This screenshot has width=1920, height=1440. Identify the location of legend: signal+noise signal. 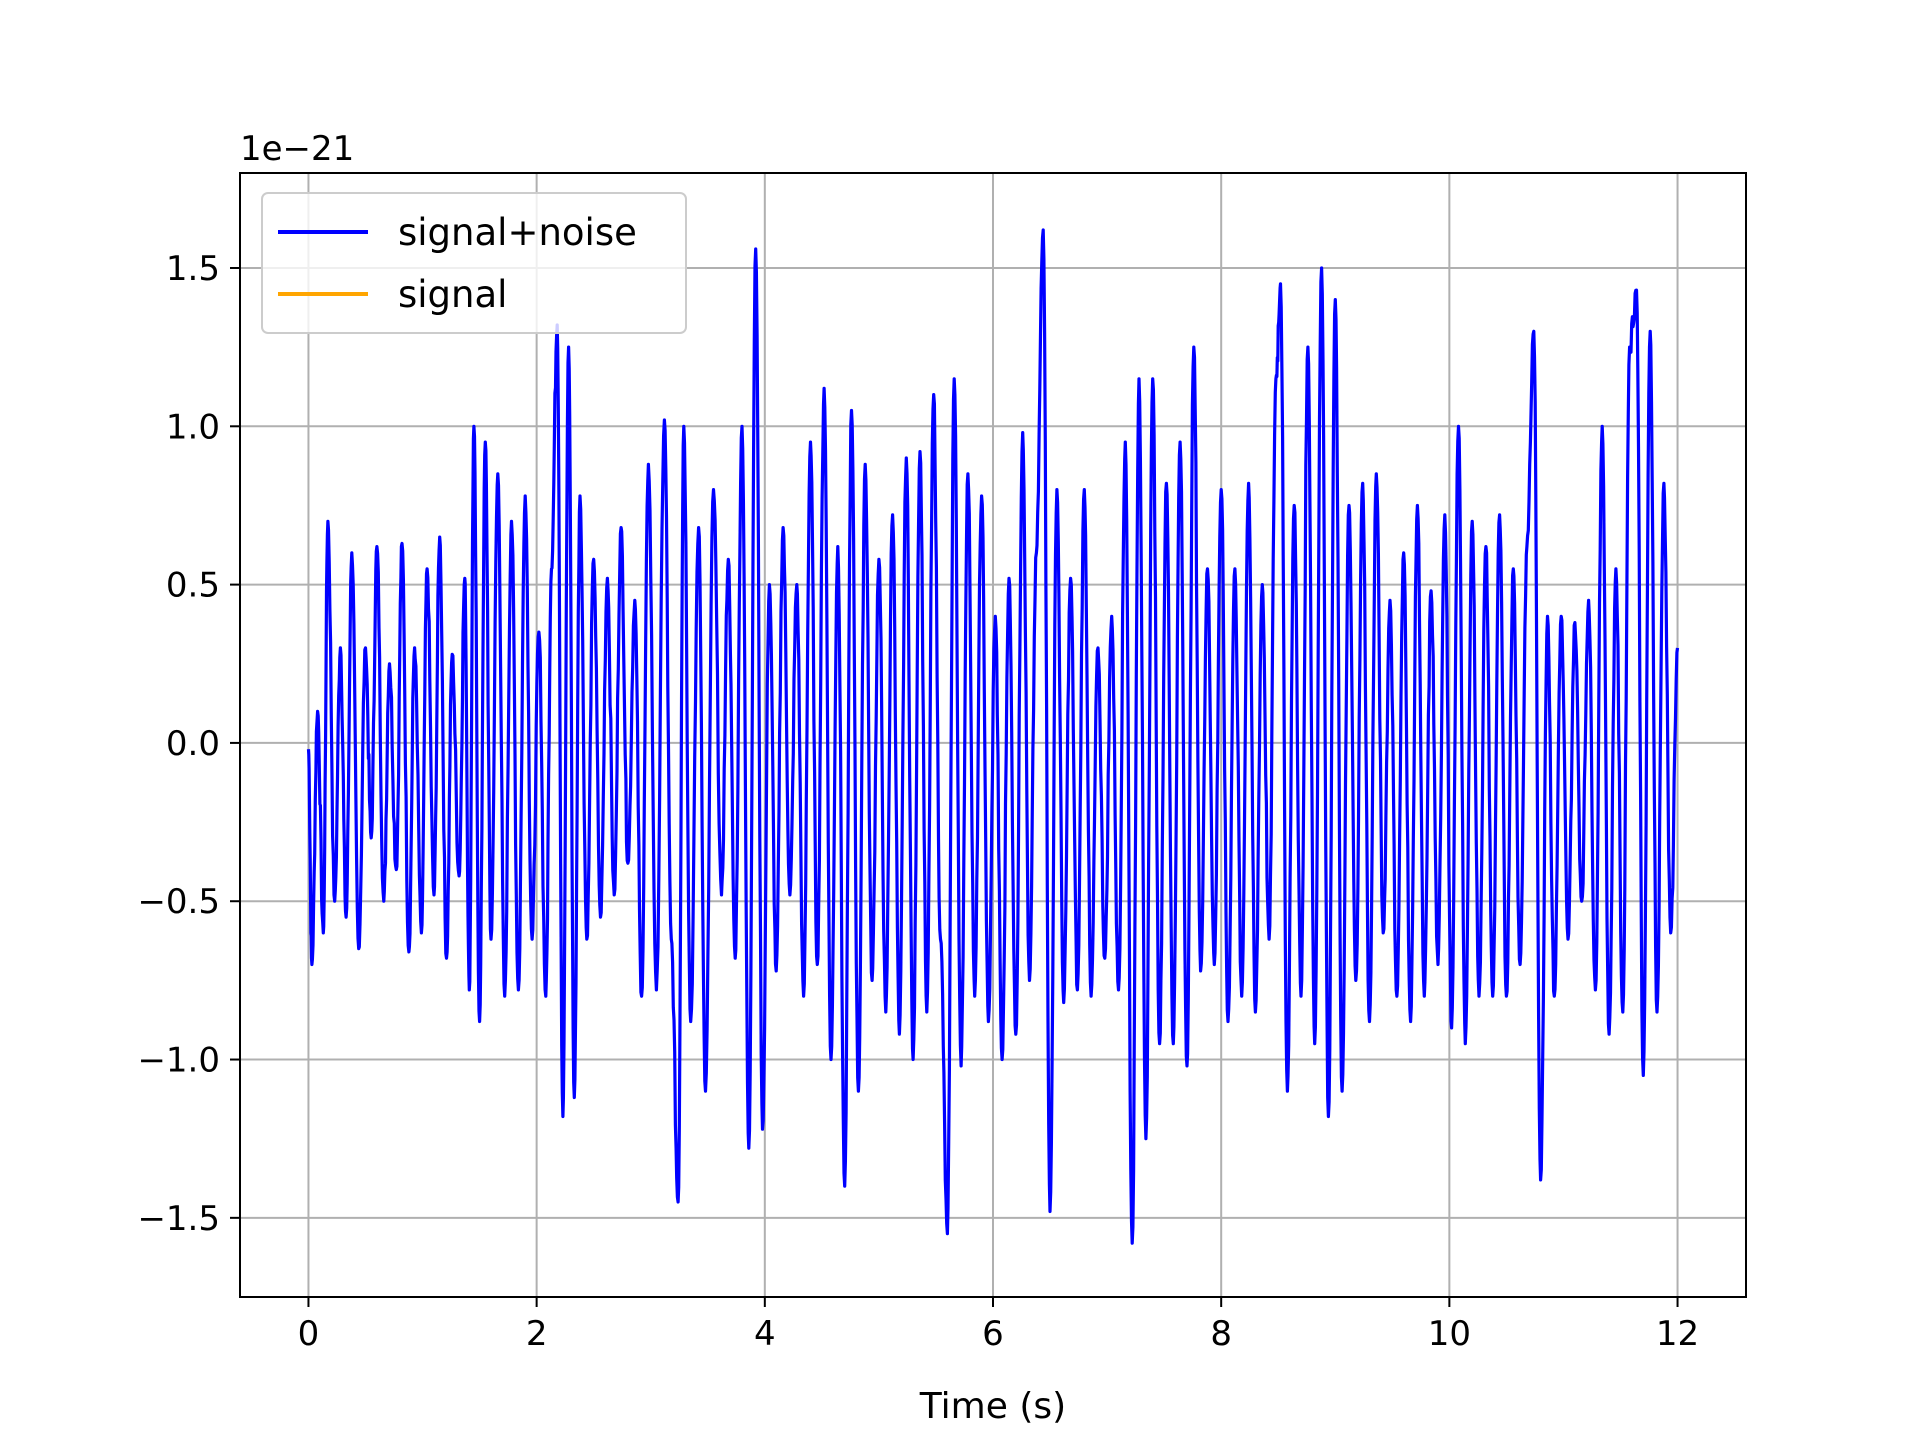
(474, 263).